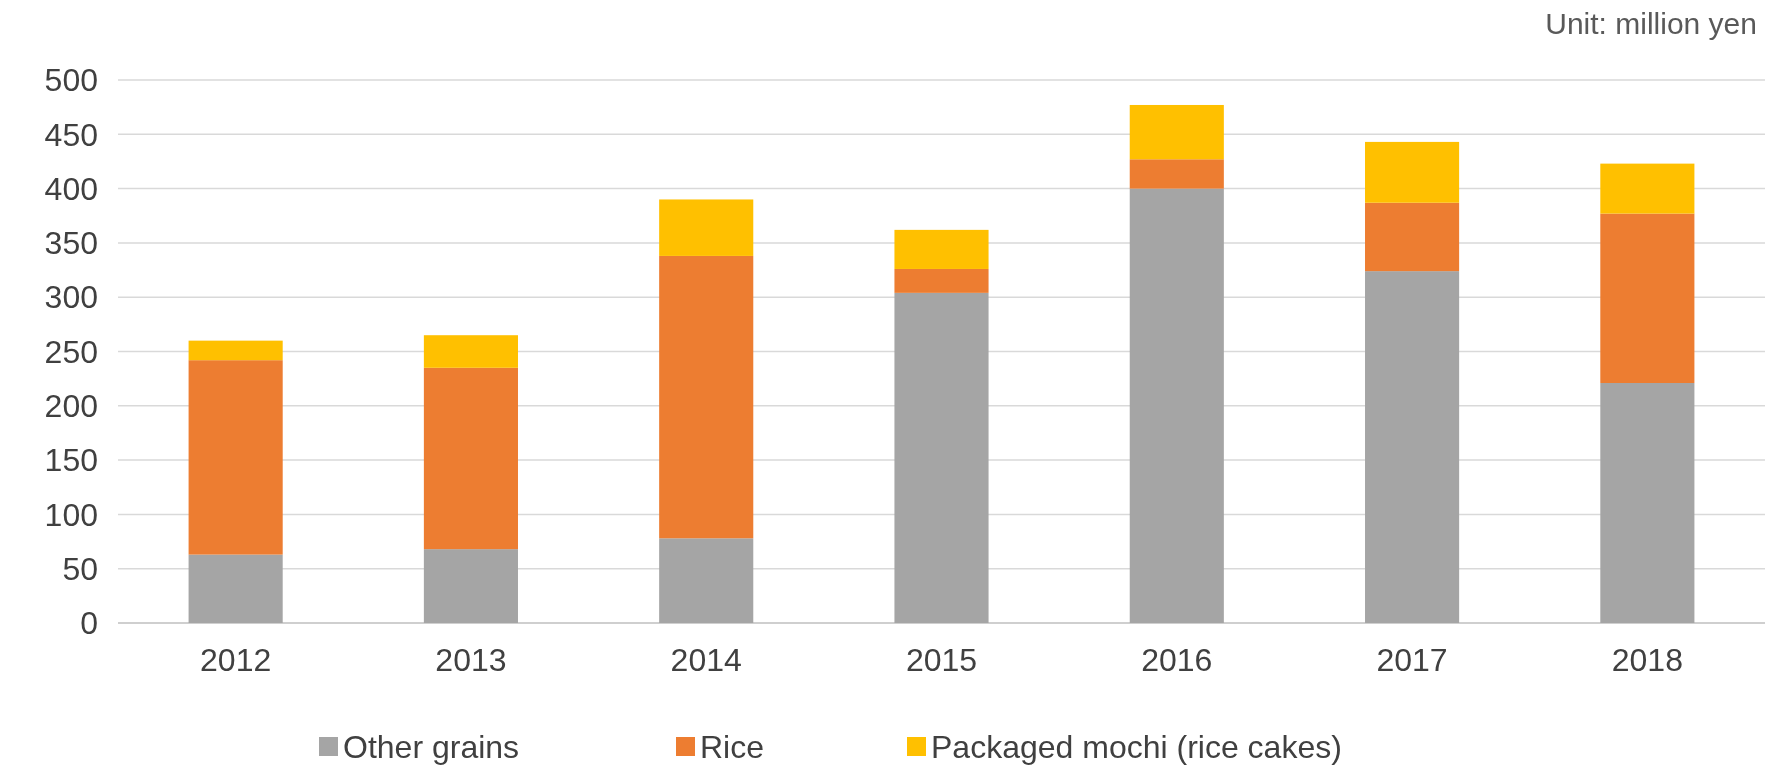 The width and height of the screenshot is (1765, 765). What do you see at coordinates (471, 660) in the screenshot?
I see `x-tick-label: 2013` at bounding box center [471, 660].